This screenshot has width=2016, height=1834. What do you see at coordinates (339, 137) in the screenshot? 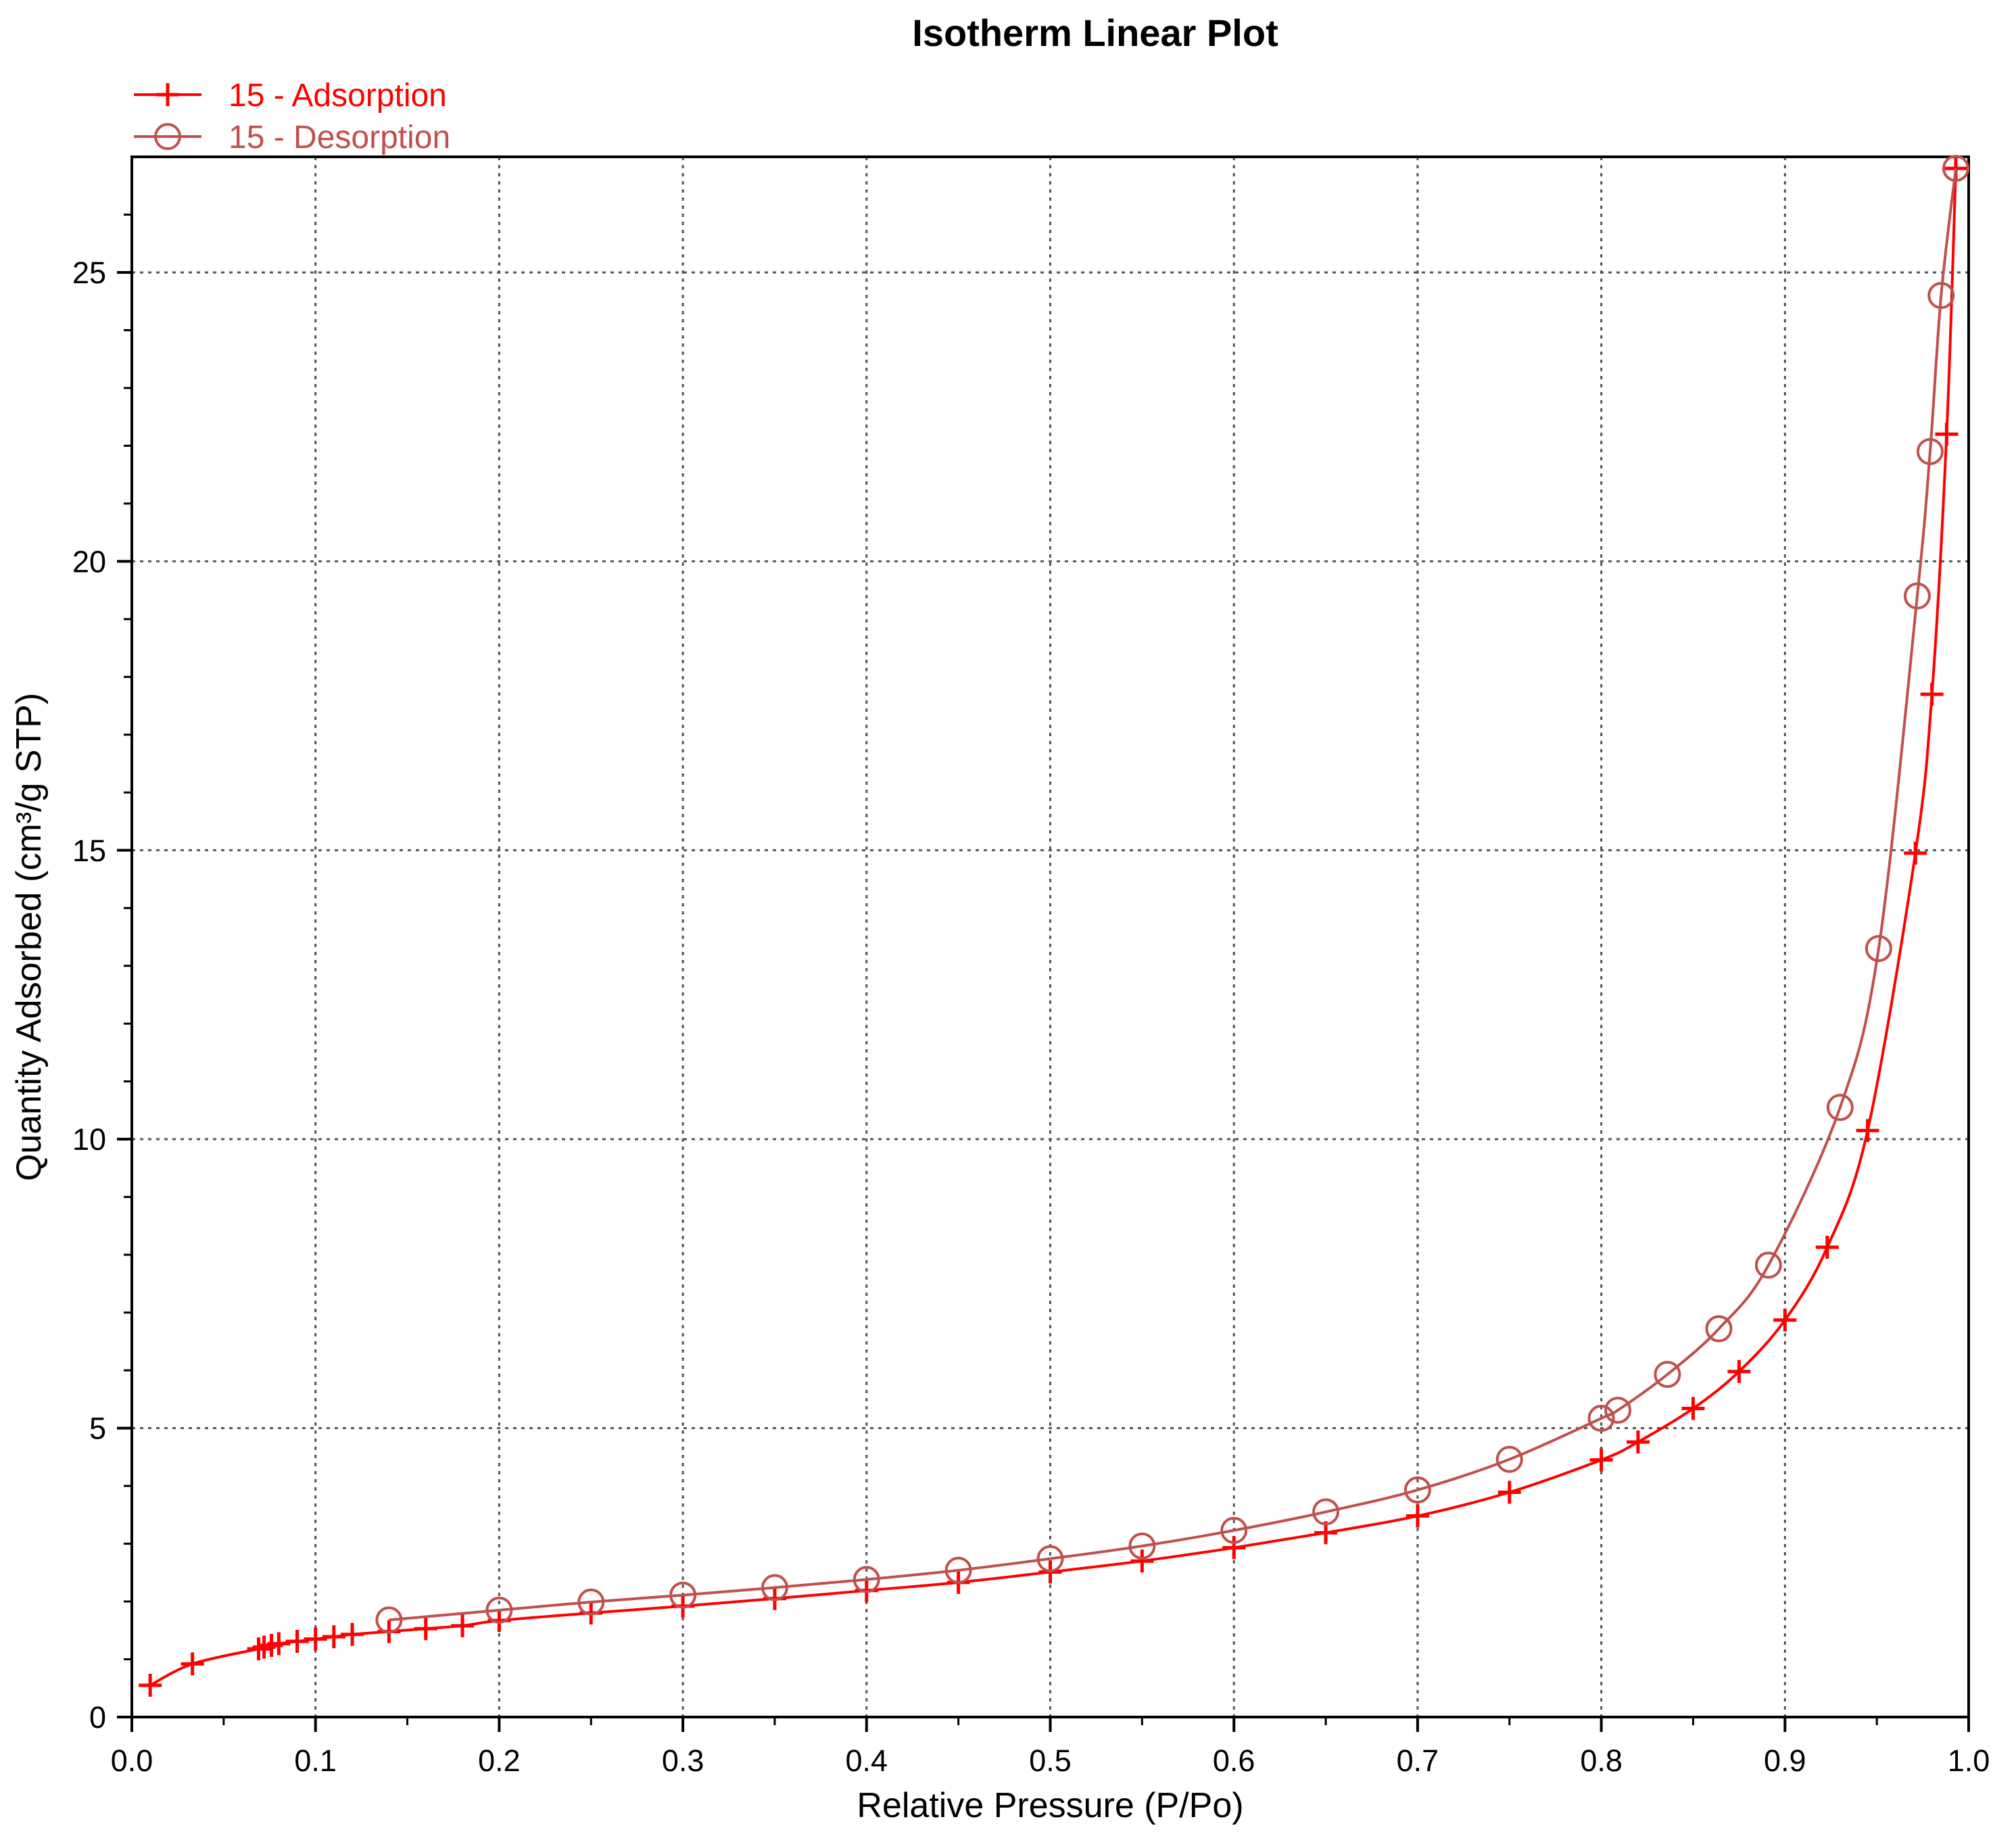
I see `legend-label: 15 - Desorption` at bounding box center [339, 137].